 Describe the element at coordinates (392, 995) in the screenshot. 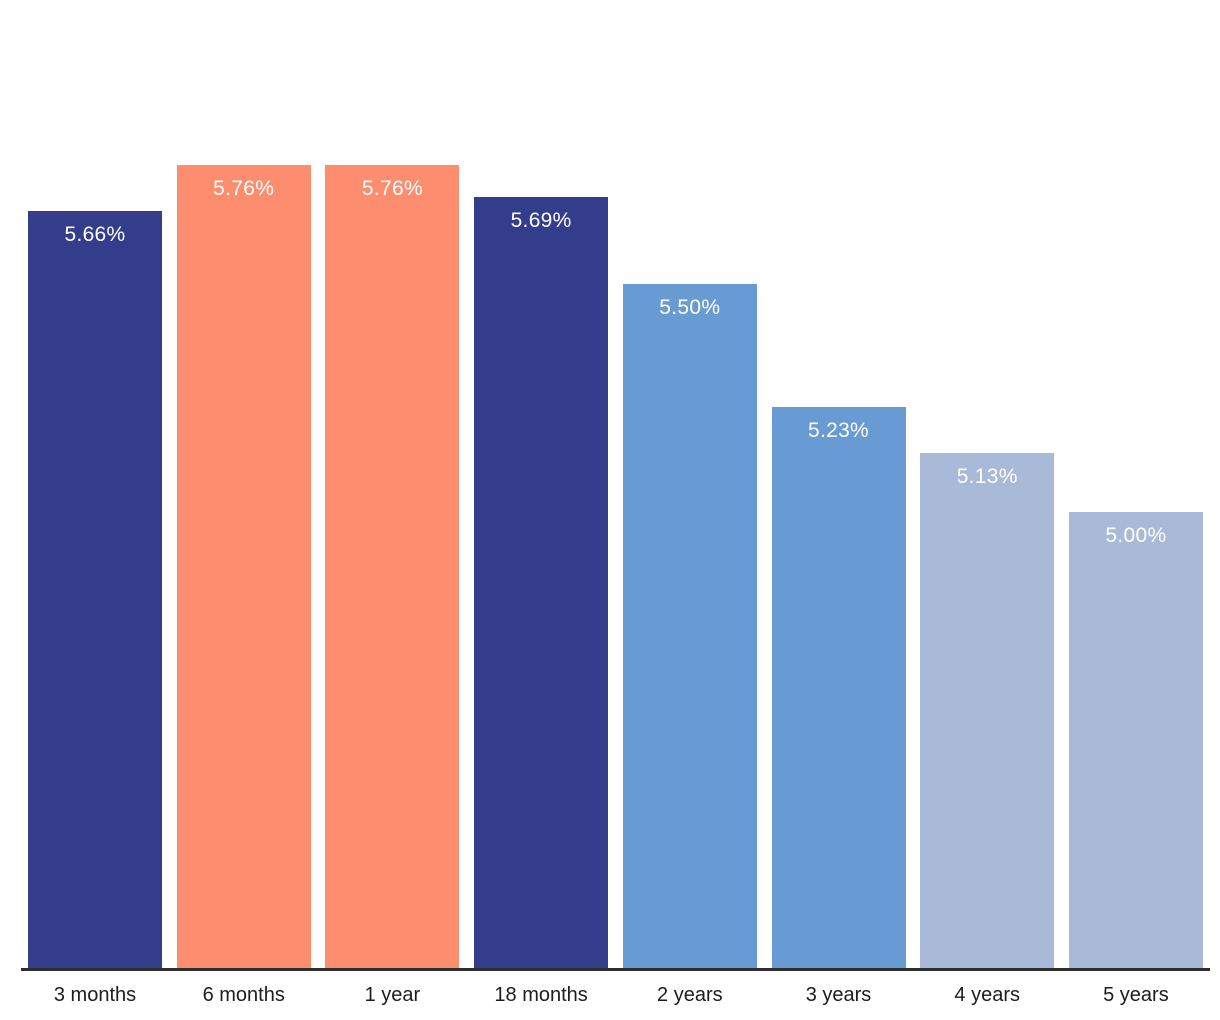

I see `x-axis-label-1-year: 1 year` at that location.